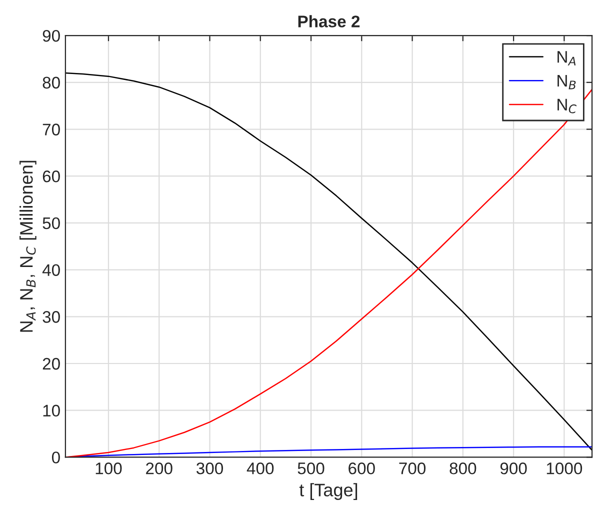 The height and width of the screenshot is (508, 595). I want to click on legend-label: N$_{C}$, so click(567, 106).